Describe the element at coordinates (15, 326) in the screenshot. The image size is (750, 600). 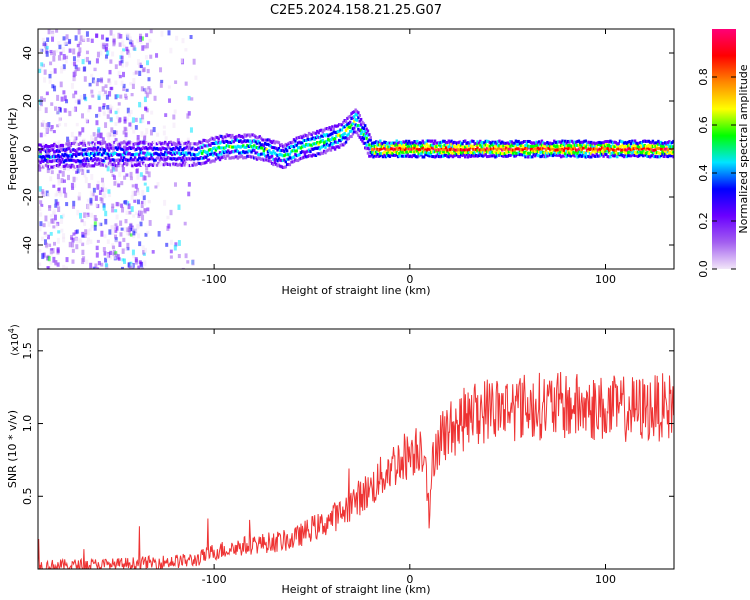
I see `snr-y-scale-suffix: )` at that location.